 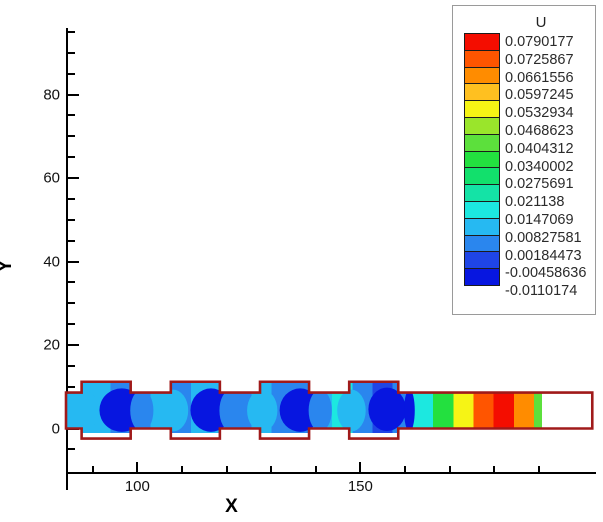 I want to click on legend-value-label: 0.021138, so click(x=535, y=202).